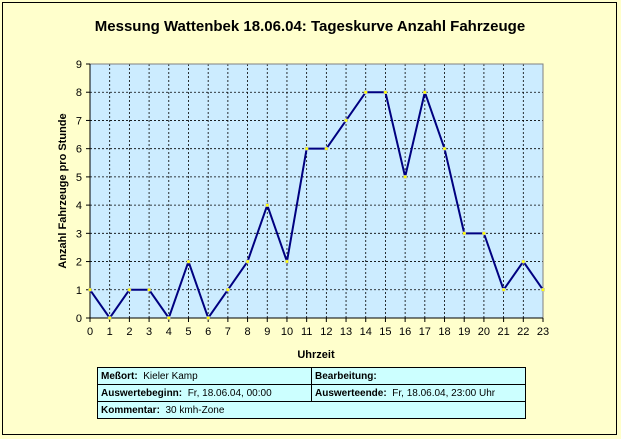 The image size is (621, 439). What do you see at coordinates (444, 332) in the screenshot?
I see `x-tick-label: 18` at bounding box center [444, 332].